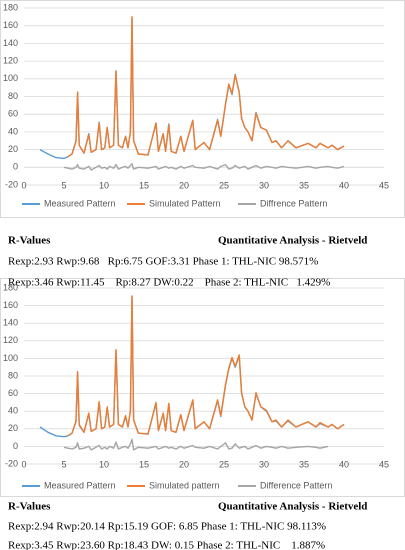 The image size is (405, 550). I want to click on legend-label: Diffrence Pattern, so click(293, 203).